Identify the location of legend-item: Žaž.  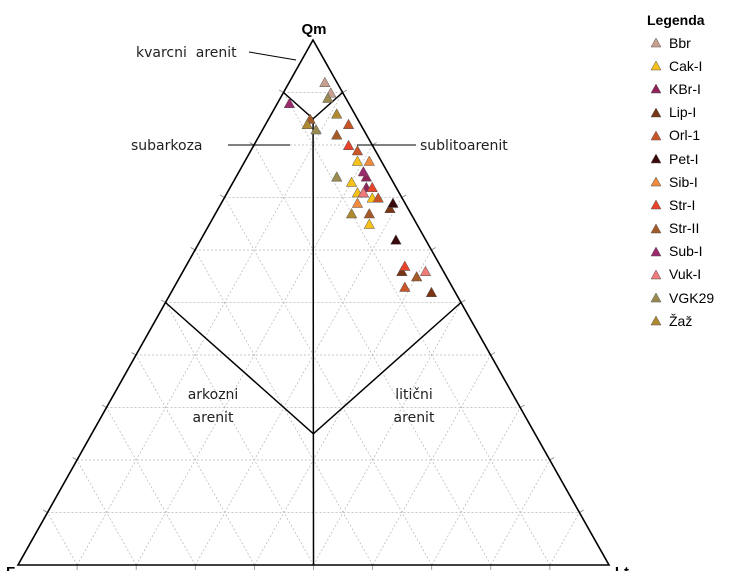
(680, 320).